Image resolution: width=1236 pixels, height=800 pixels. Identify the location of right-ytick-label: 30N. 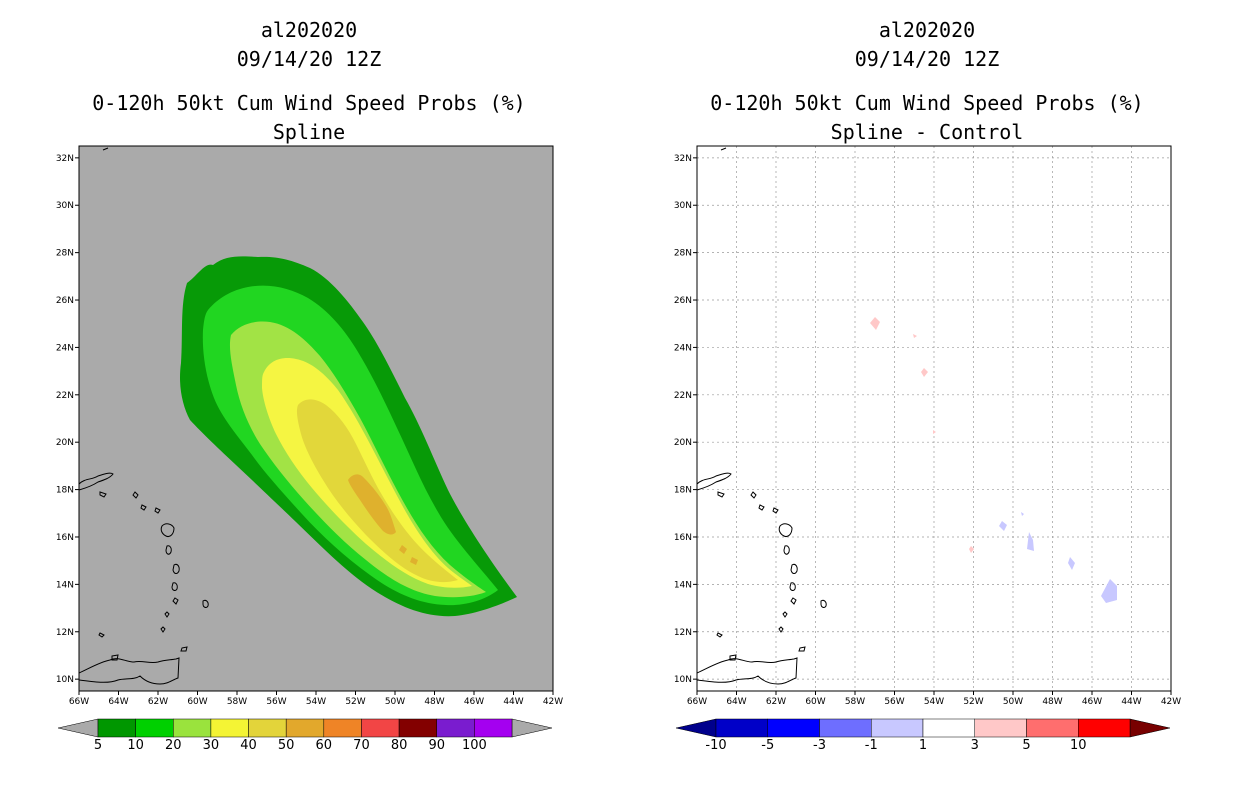
(683, 206).